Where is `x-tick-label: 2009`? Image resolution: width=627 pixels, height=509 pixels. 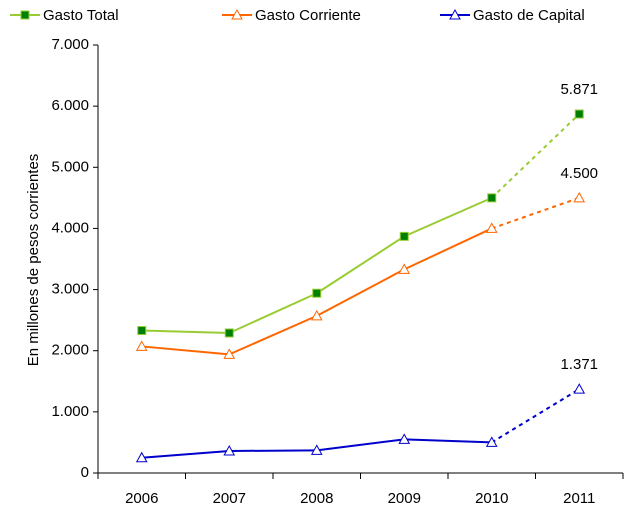
x-tick-label: 2009 is located at coordinates (404, 498).